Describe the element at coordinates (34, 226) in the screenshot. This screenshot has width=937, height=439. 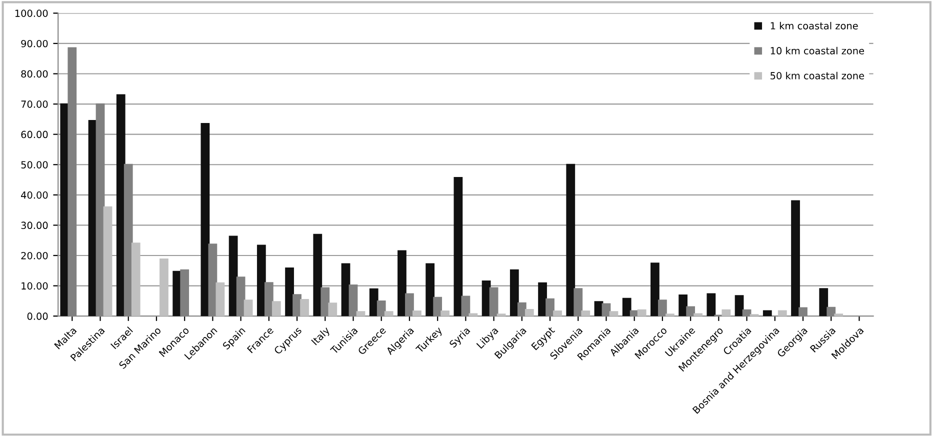
I see `y-tick-label: 30.00` at that location.